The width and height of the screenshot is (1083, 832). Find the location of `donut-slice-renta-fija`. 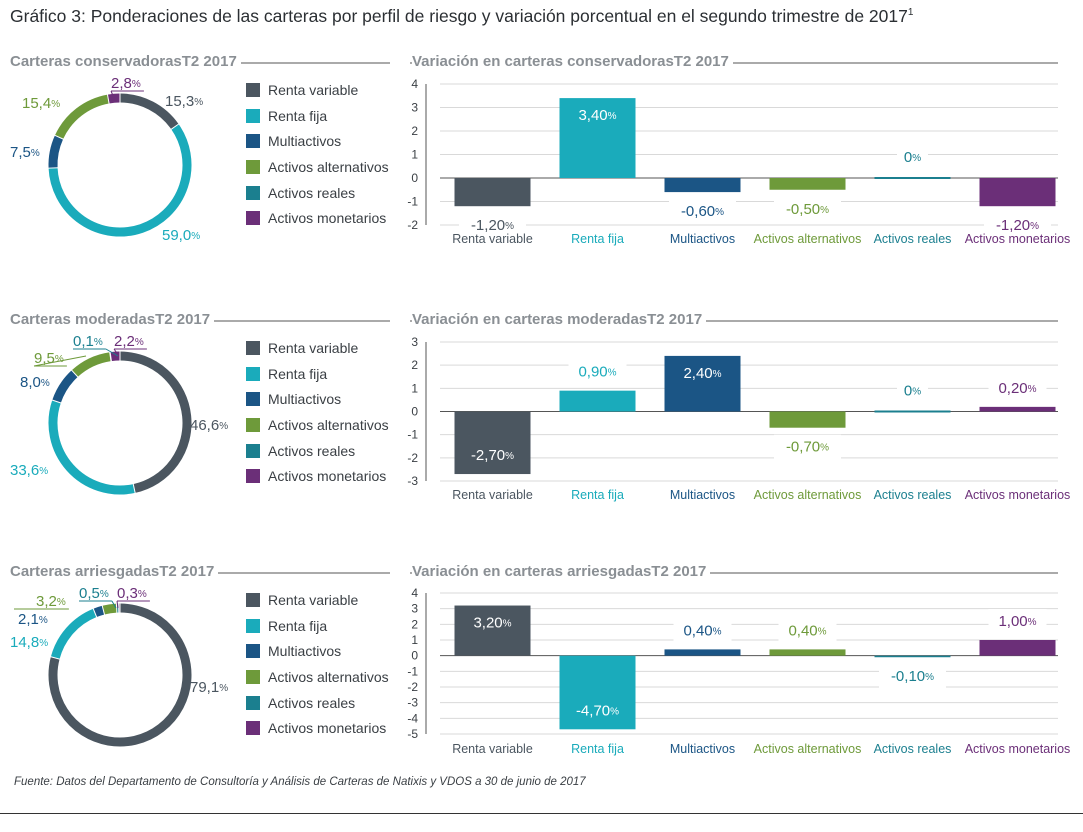

donut-slice-renta-fija is located at coordinates (120, 180).